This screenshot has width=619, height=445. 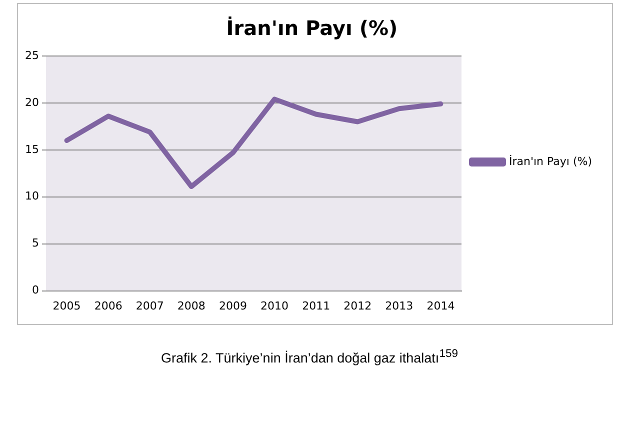 I want to click on y-tick-label: 5, so click(x=35, y=243).